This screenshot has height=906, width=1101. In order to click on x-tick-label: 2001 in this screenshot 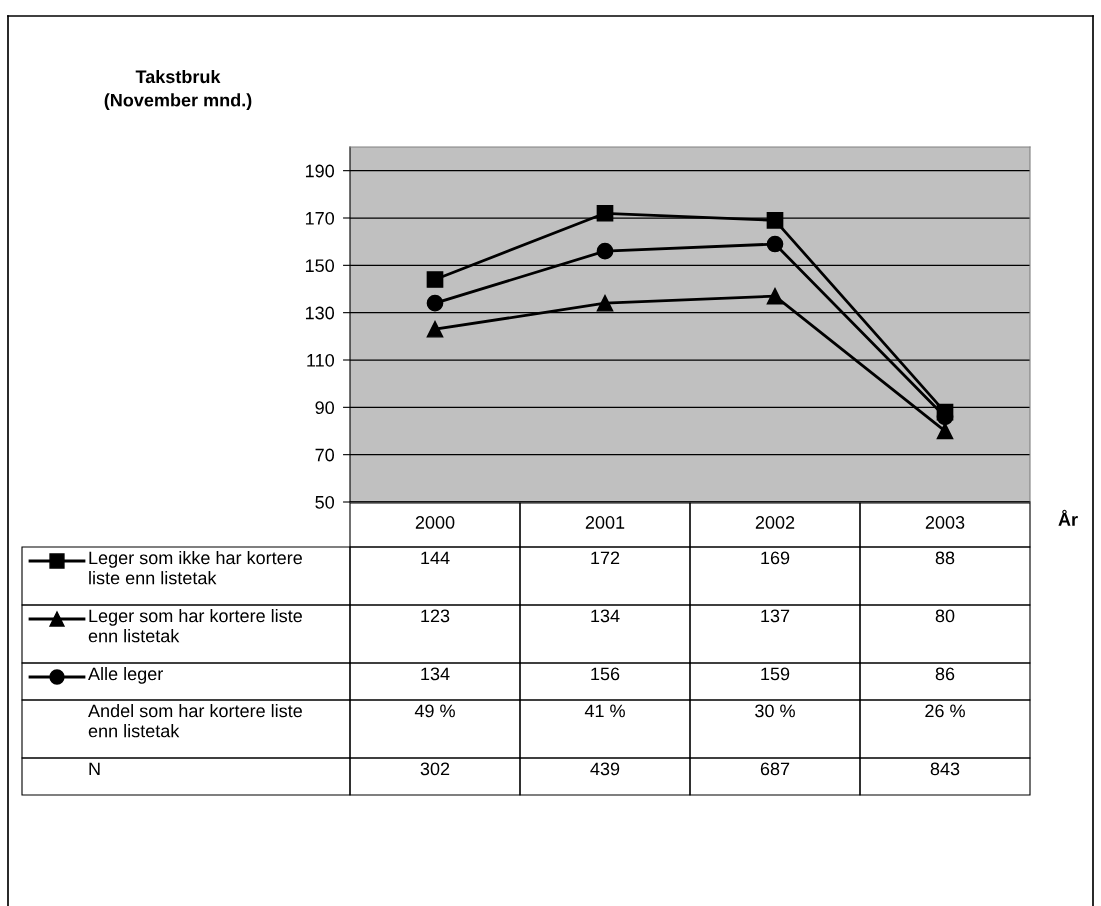, I will do `click(605, 522)`.